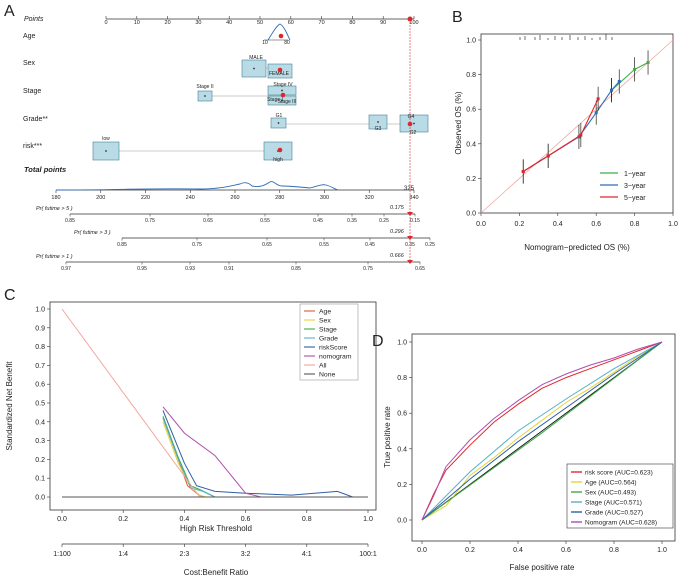 Image resolution: width=685 pixels, height=578 pixels. I want to click on legend-label: Nomogram (AUC=0.628), so click(621, 523).